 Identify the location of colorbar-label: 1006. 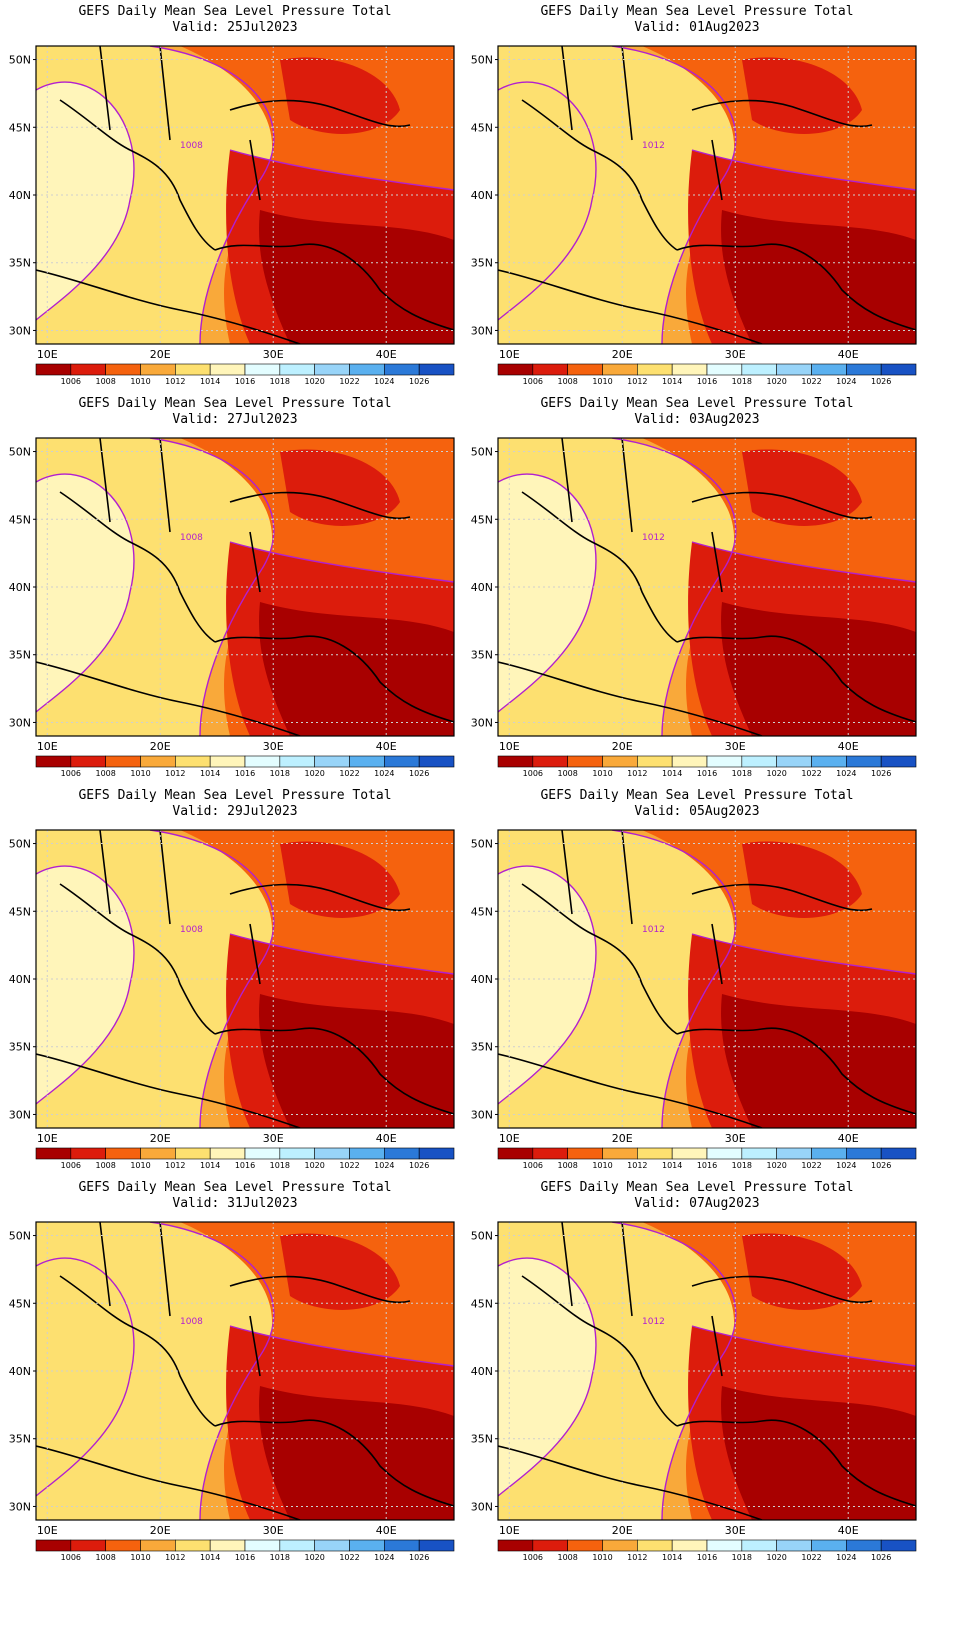
(533, 1557).